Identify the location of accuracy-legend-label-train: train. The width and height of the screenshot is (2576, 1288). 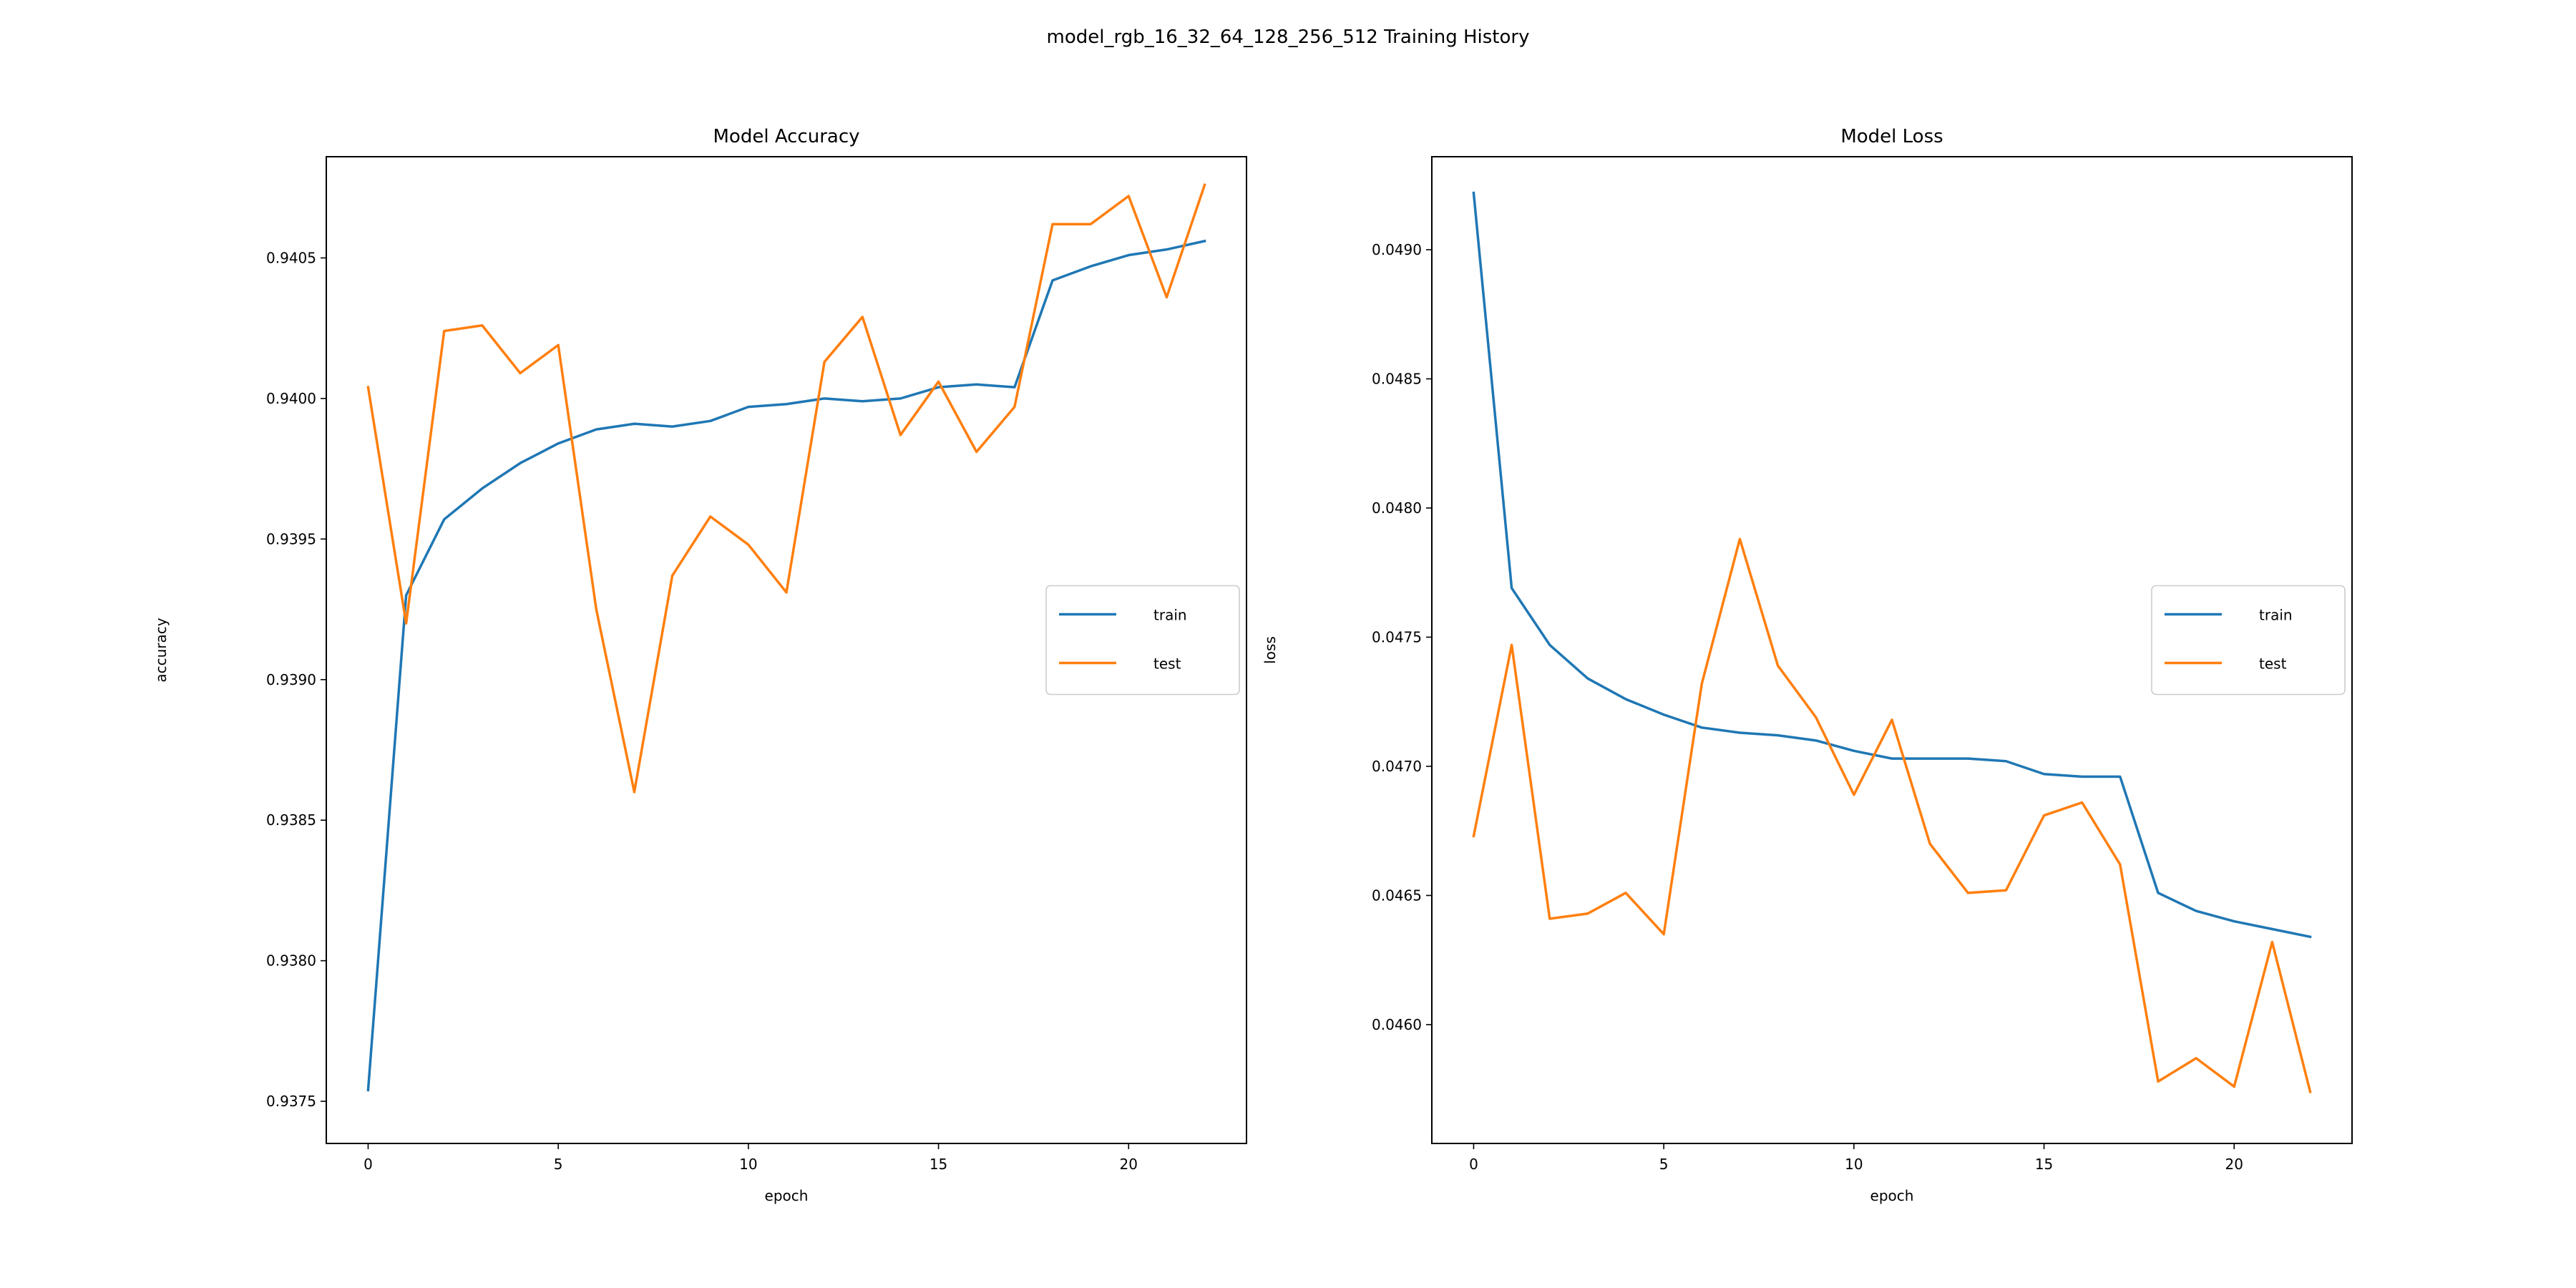
(1170, 615).